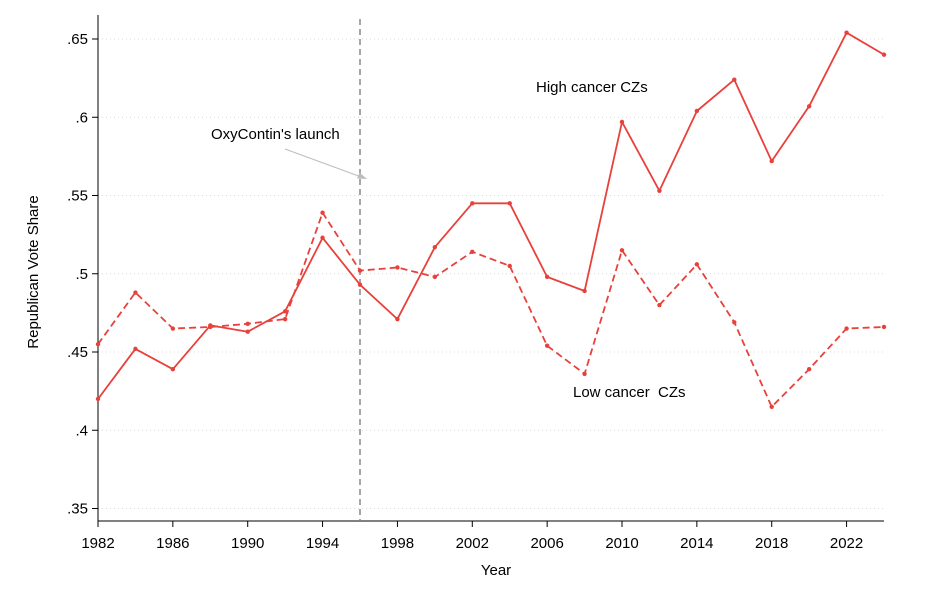 The height and width of the screenshot is (592, 934). What do you see at coordinates (33, 271) in the screenshot?
I see `y-axis-title: Republican Vote Share` at bounding box center [33, 271].